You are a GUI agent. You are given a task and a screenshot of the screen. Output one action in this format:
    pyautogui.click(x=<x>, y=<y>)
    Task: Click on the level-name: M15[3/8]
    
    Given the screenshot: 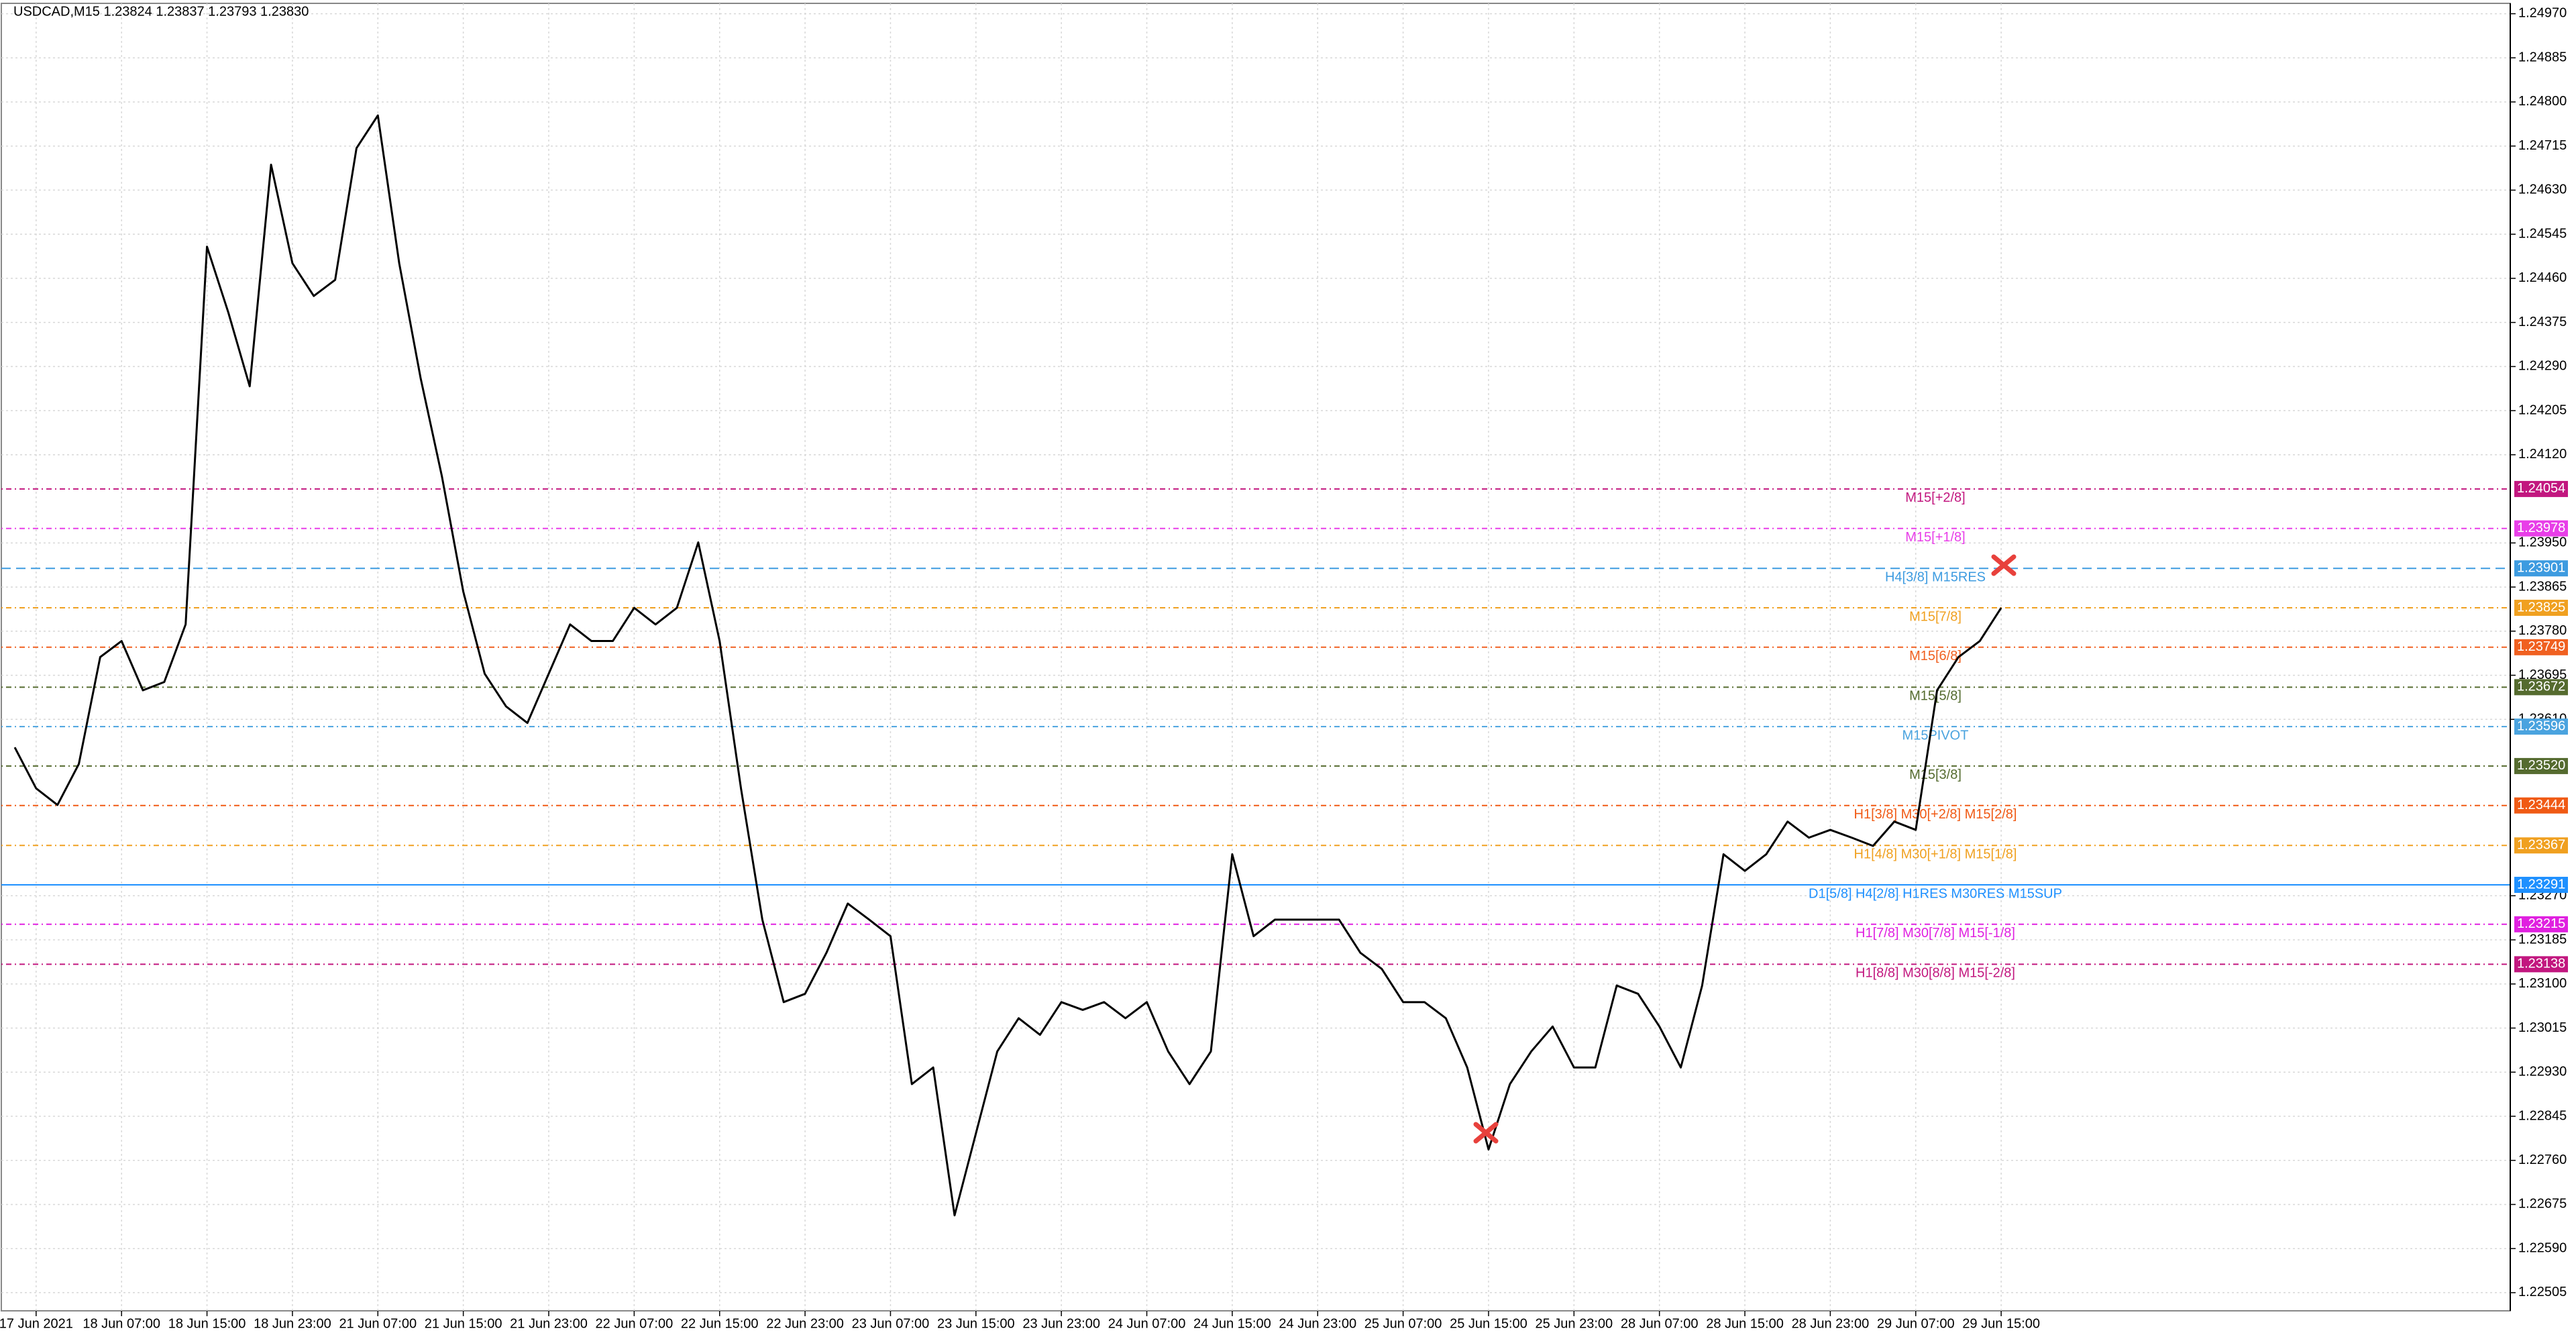 What is the action you would take?
    pyautogui.click(x=1935, y=774)
    